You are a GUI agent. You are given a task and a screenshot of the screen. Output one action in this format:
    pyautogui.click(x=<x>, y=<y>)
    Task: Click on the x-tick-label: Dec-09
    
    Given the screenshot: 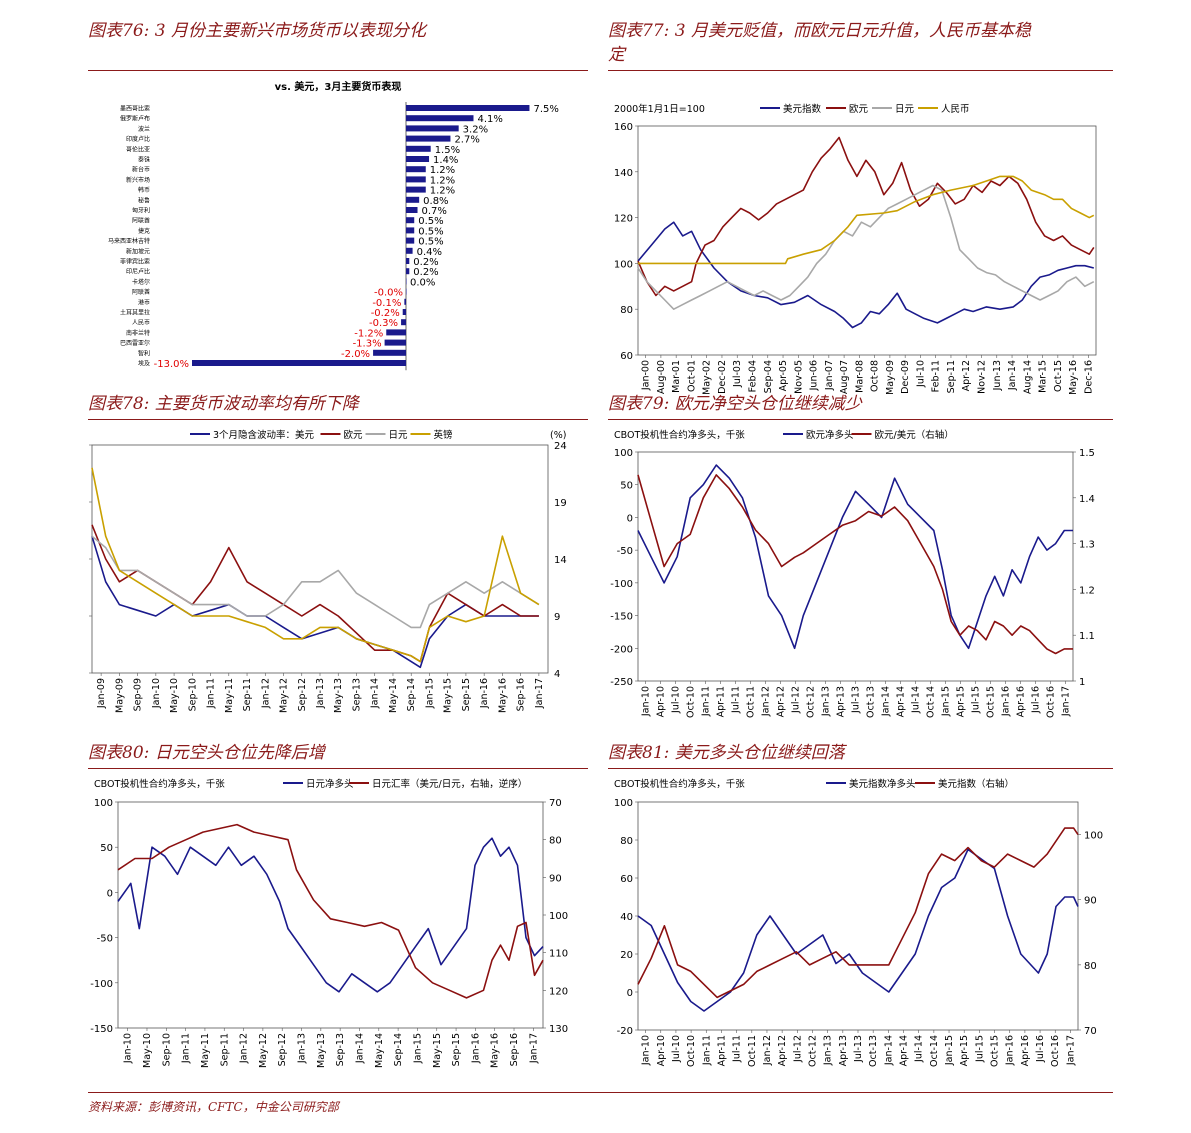 What is the action you would take?
    pyautogui.click(x=905, y=377)
    